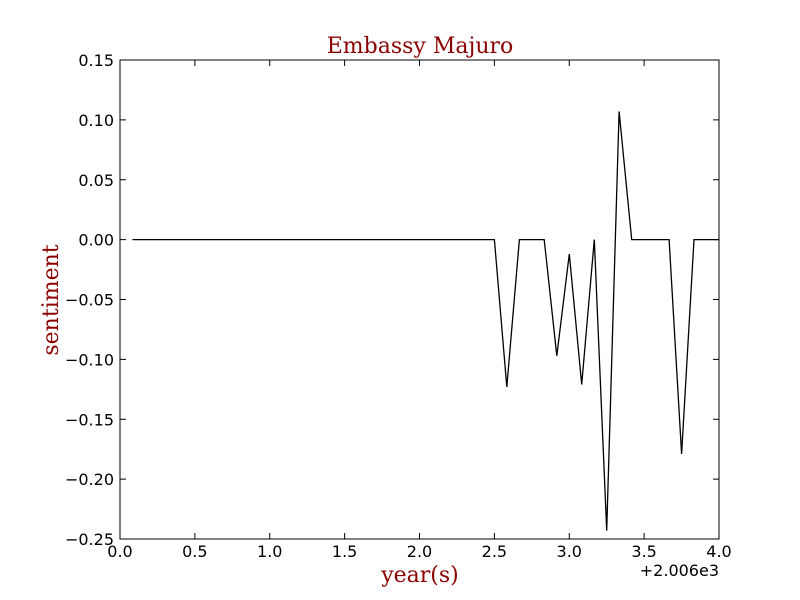 The height and width of the screenshot is (600, 800). What do you see at coordinates (643, 551) in the screenshot?
I see `x-tick-label: 3.5` at bounding box center [643, 551].